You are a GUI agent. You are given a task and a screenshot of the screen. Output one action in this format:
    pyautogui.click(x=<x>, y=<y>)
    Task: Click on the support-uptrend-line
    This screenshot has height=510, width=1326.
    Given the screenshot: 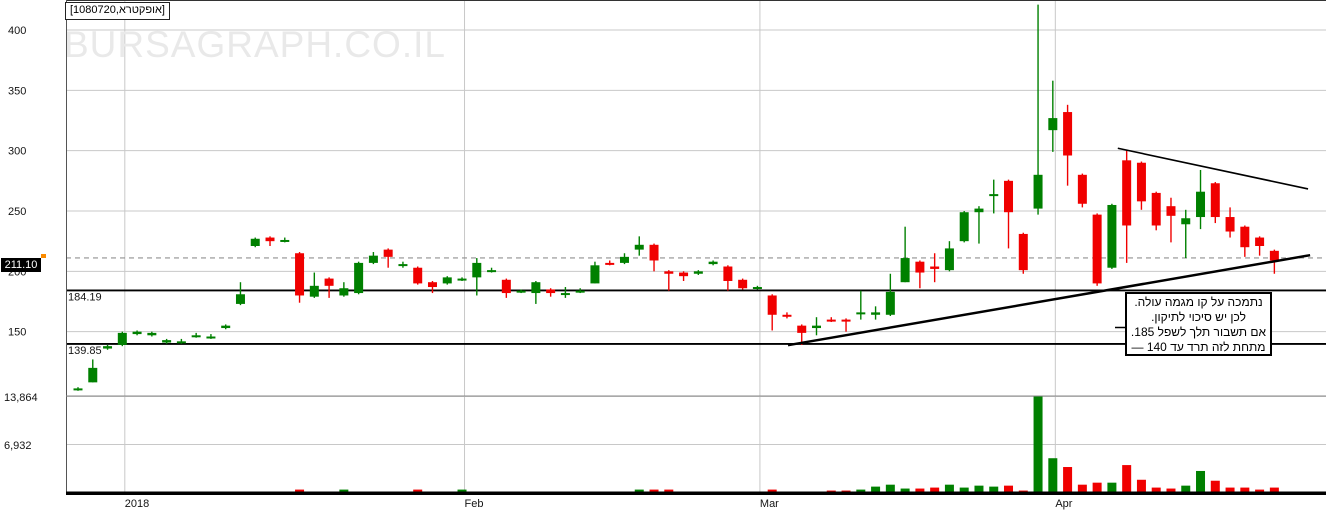 What is the action you would take?
    pyautogui.click(x=1049, y=300)
    